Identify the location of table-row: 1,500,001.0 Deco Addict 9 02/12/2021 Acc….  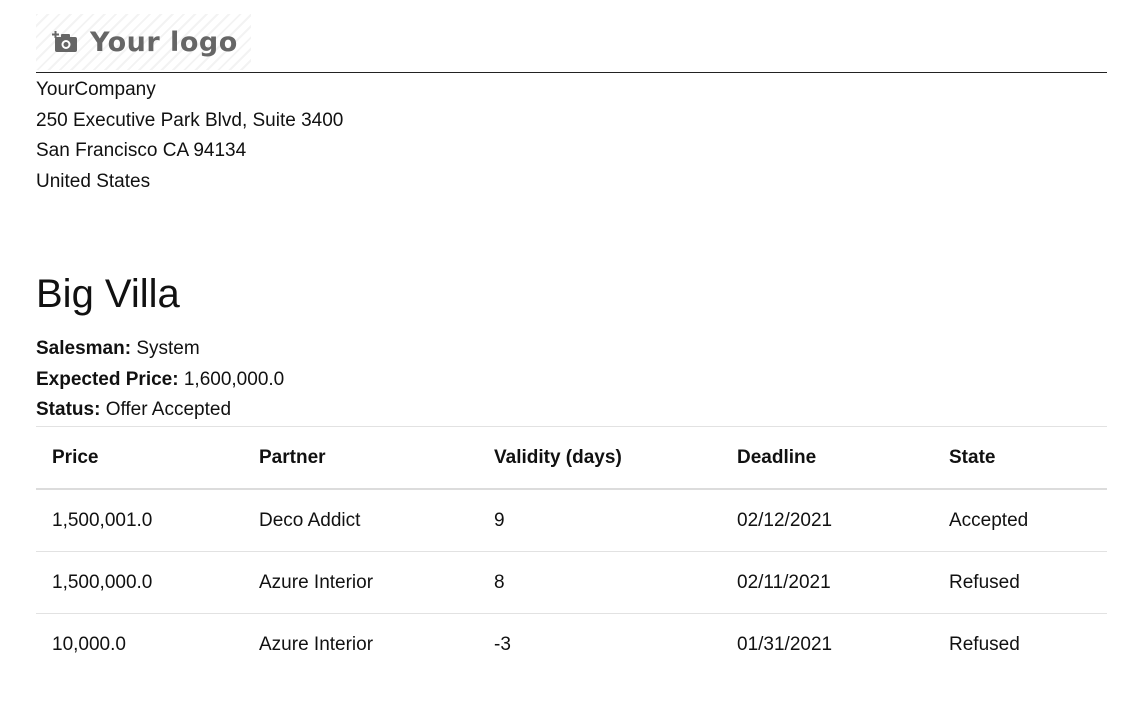
(571, 520).